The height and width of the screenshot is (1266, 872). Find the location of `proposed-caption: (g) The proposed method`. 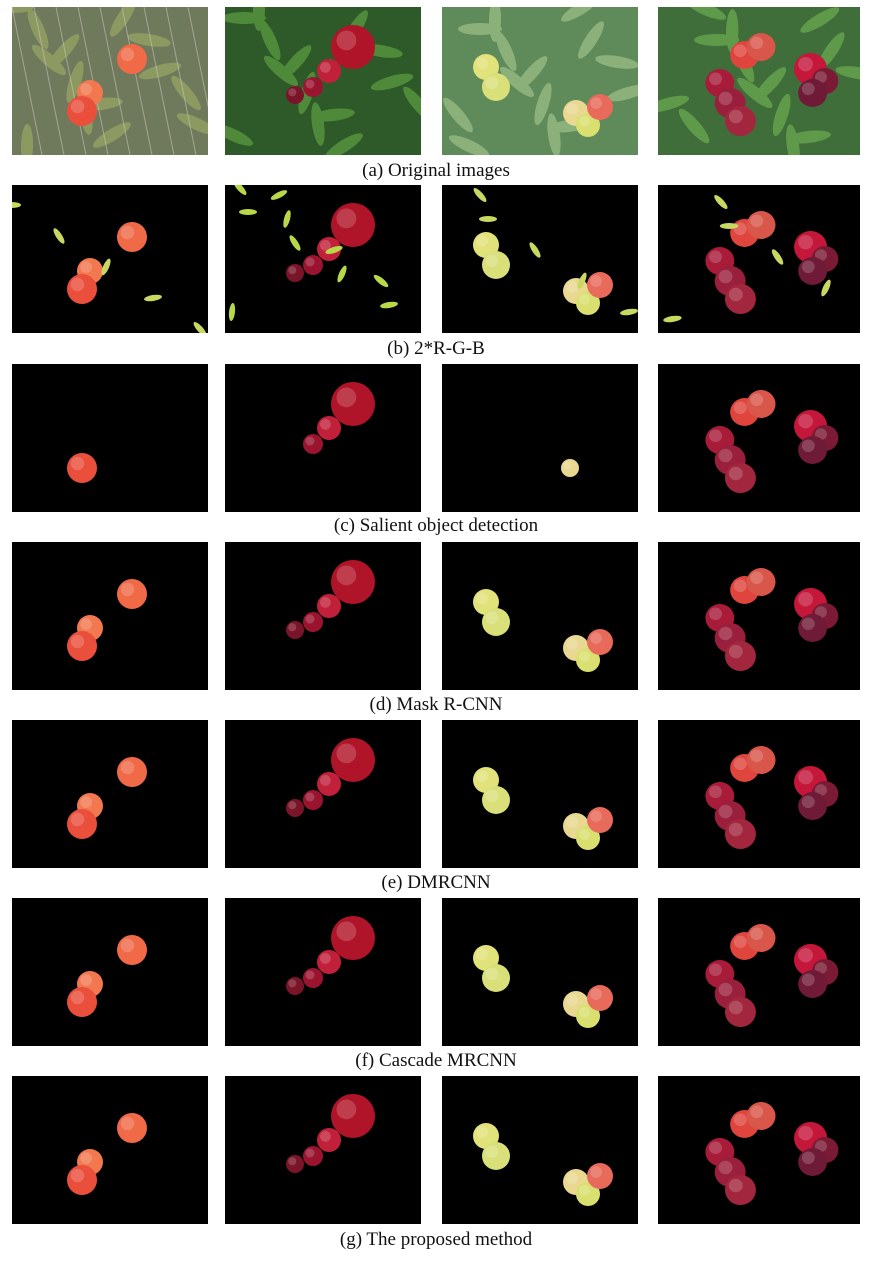

proposed-caption: (g) The proposed method is located at coordinates (436, 1239).